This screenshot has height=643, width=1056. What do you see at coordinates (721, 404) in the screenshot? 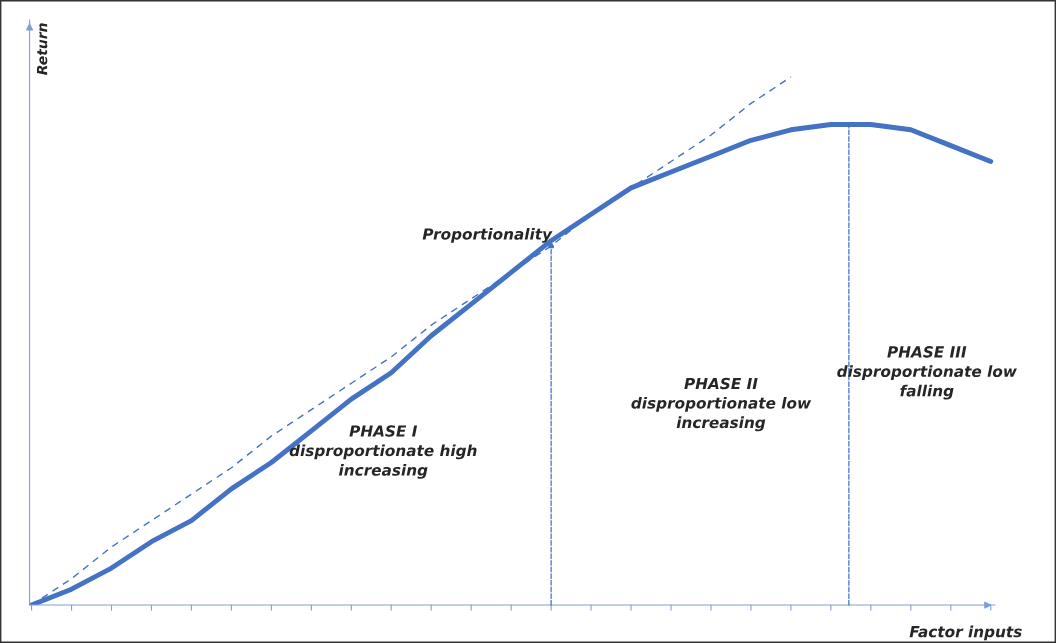
I see `annotation: PHASE II disproportionate low increasing` at bounding box center [721, 404].